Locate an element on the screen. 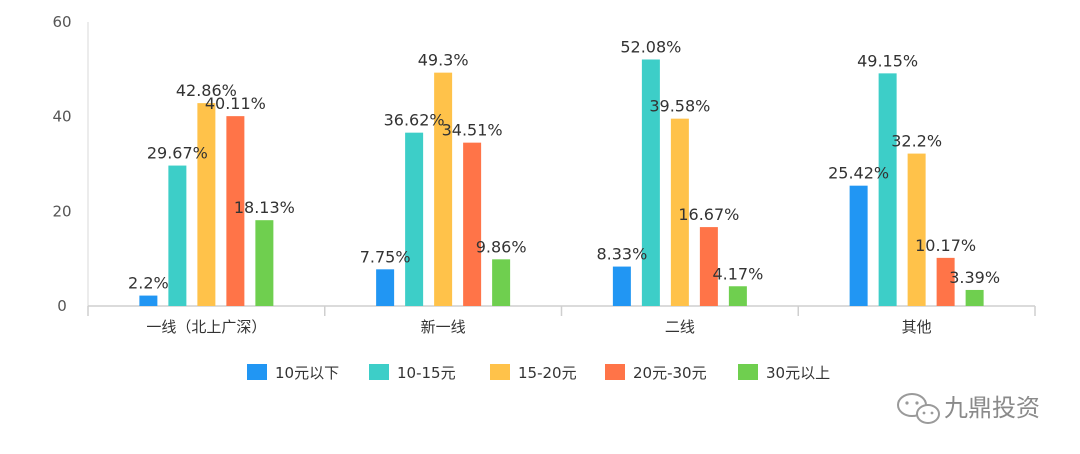 Image resolution: width=1080 pixels, height=454 pixels. data-label: 52.08% is located at coordinates (650, 46).